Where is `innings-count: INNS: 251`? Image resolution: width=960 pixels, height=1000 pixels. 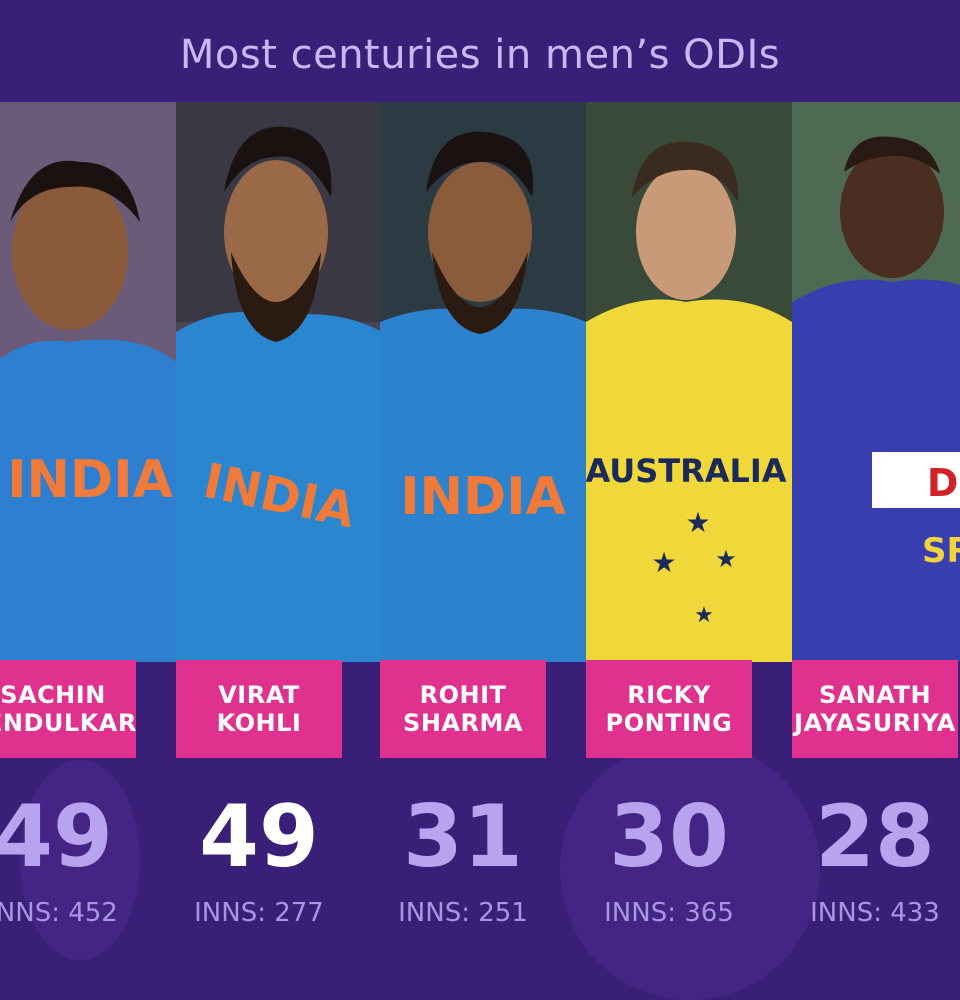
innings-count: INNS: 251 is located at coordinates (463, 913).